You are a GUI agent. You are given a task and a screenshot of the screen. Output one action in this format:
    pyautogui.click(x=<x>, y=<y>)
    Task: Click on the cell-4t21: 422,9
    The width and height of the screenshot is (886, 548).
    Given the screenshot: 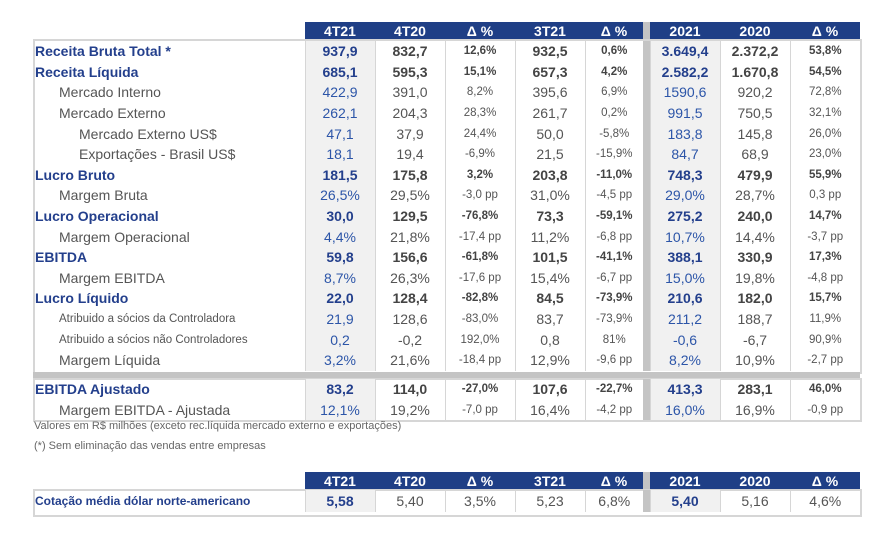 What is the action you would take?
    pyautogui.click(x=339, y=92)
    